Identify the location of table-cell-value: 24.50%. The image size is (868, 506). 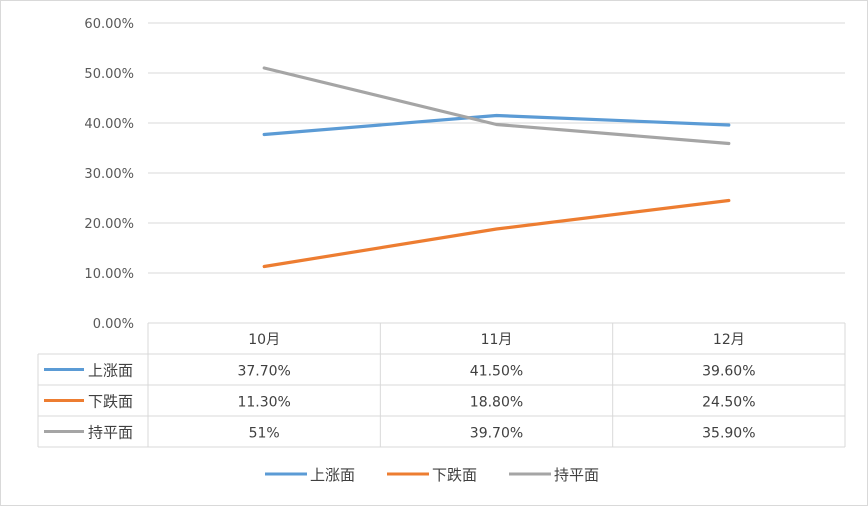
(728, 403).